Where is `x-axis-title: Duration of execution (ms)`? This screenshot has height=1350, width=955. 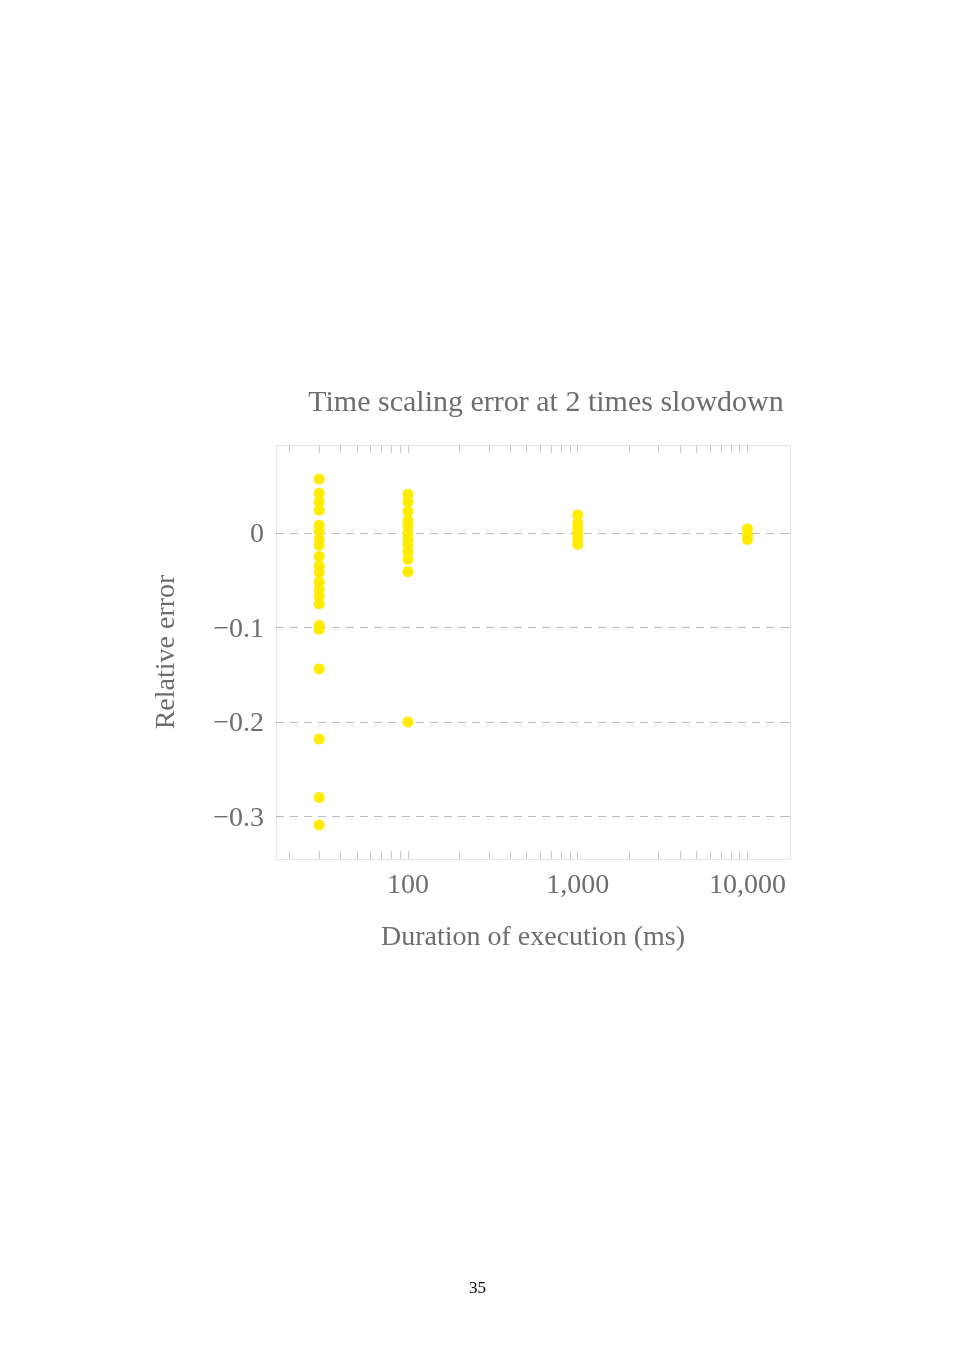 x-axis-title: Duration of execution (ms) is located at coordinates (533, 935).